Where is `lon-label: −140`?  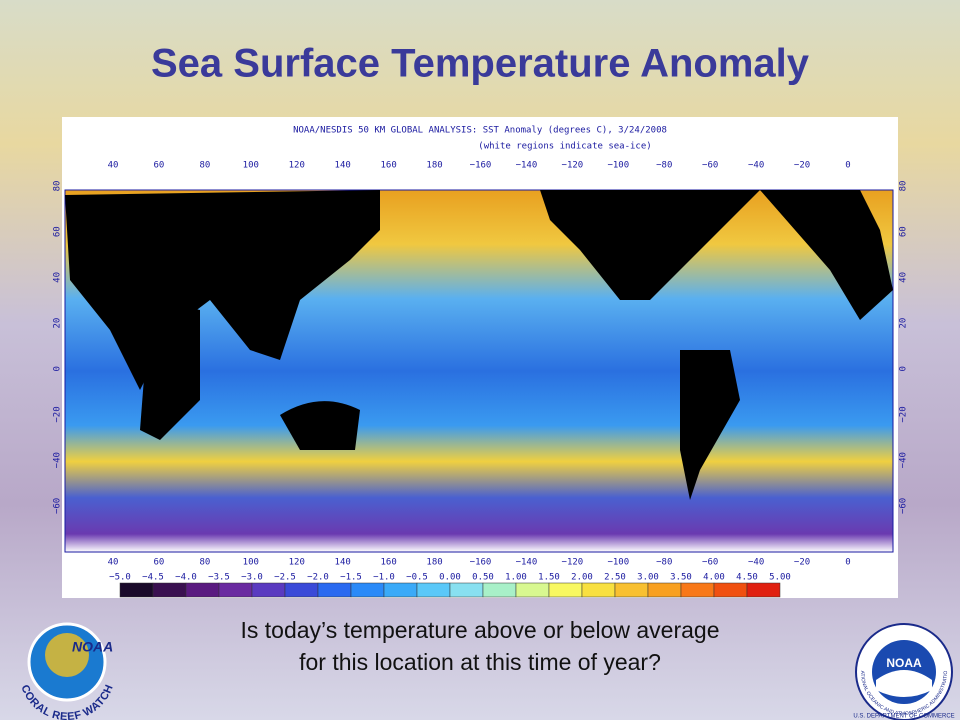 lon-label: −140 is located at coordinates (527, 166).